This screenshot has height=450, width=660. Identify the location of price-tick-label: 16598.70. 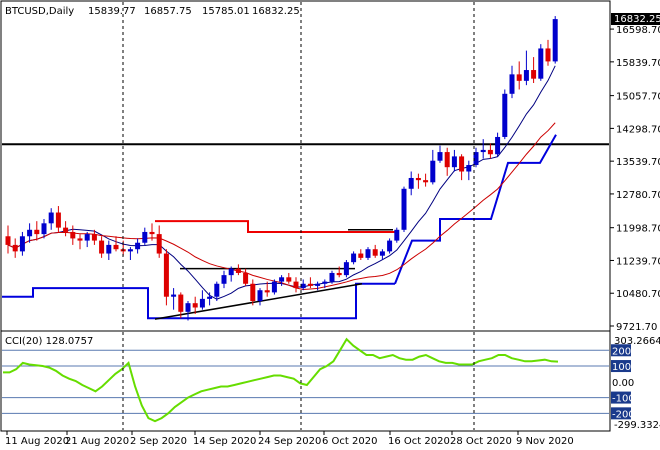
(638, 30).